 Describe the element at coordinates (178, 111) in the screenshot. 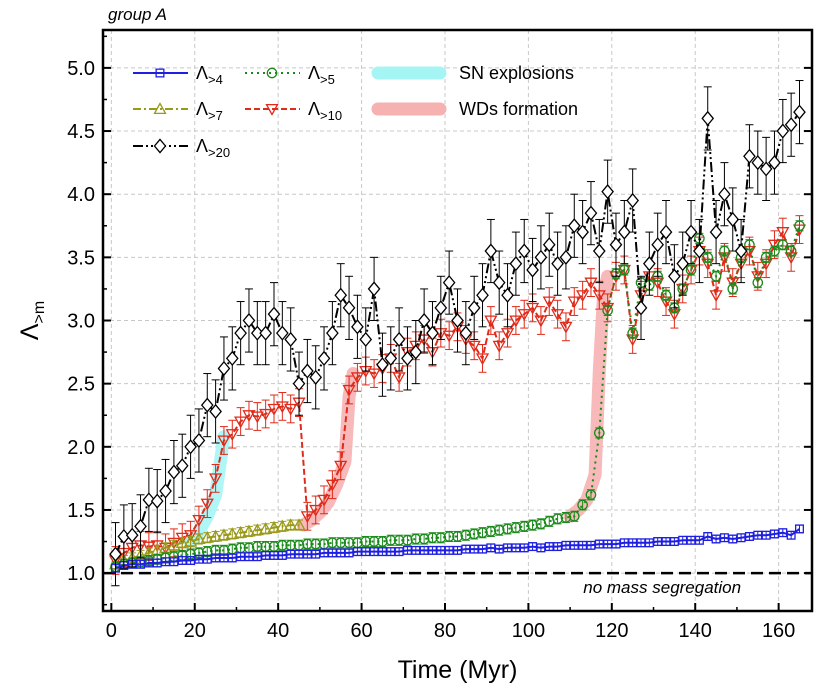

I see `legend-item: Λ>7` at that location.